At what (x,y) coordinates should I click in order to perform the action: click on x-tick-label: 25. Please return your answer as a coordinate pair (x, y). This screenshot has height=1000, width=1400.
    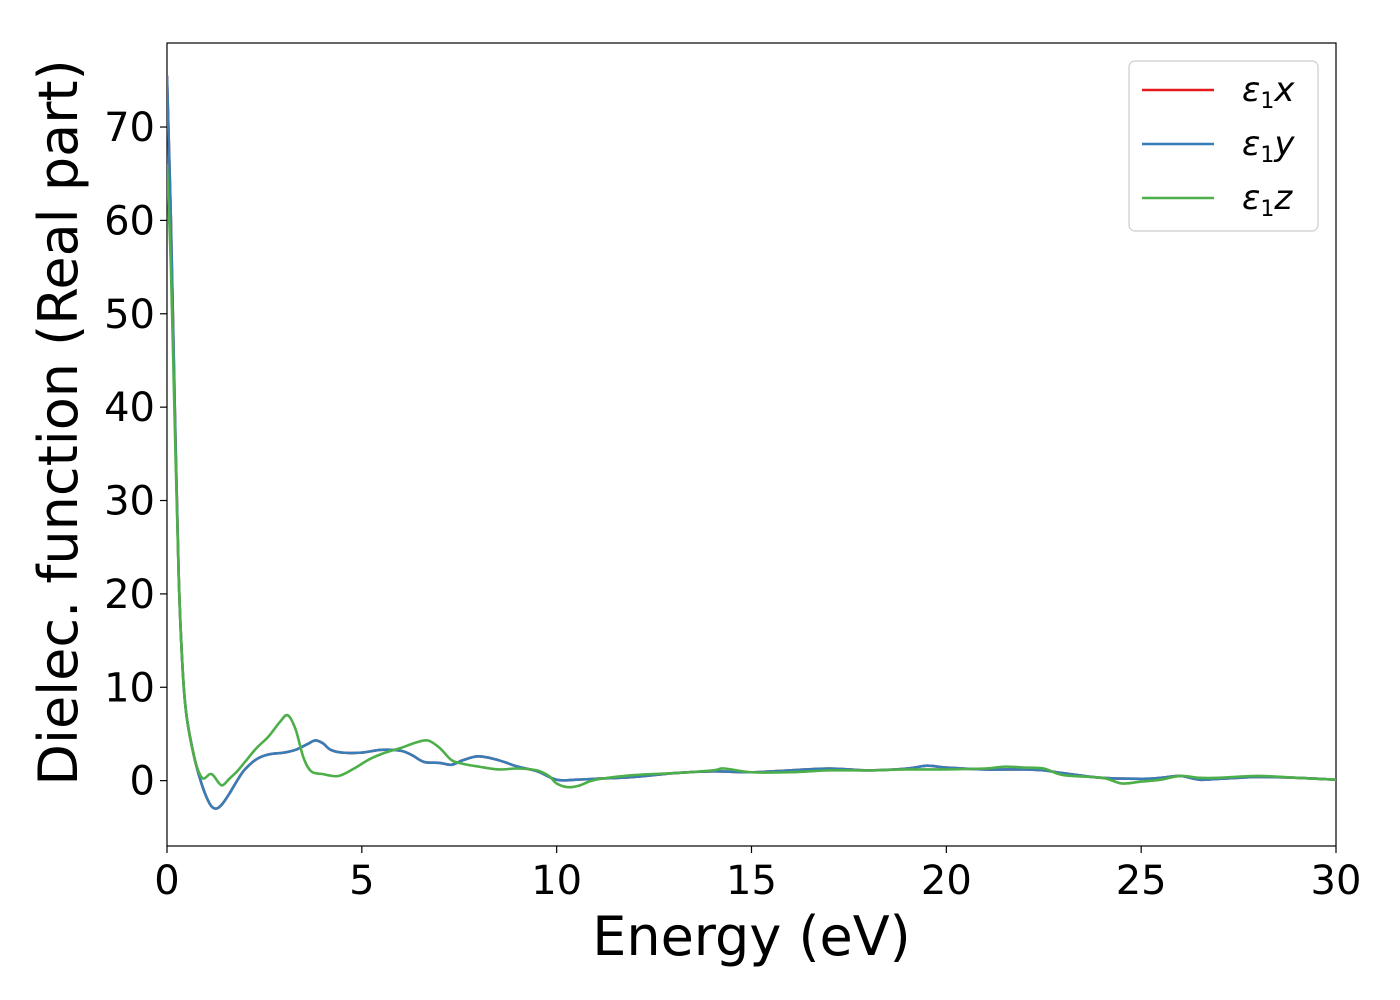
    Looking at the image, I should click on (1141, 881).